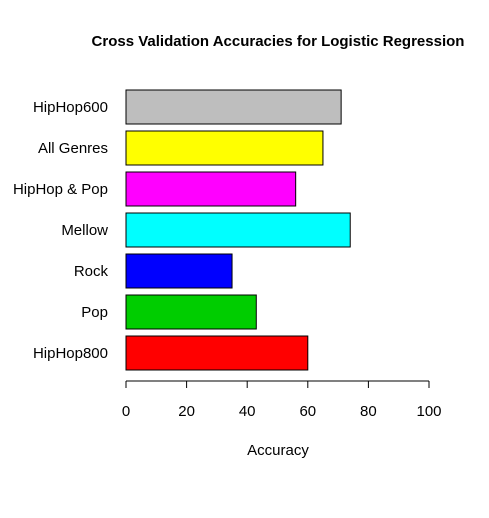 The width and height of the screenshot is (489, 518). What do you see at coordinates (70, 353) in the screenshot?
I see `category-label-hiphop800: HipHop800` at bounding box center [70, 353].